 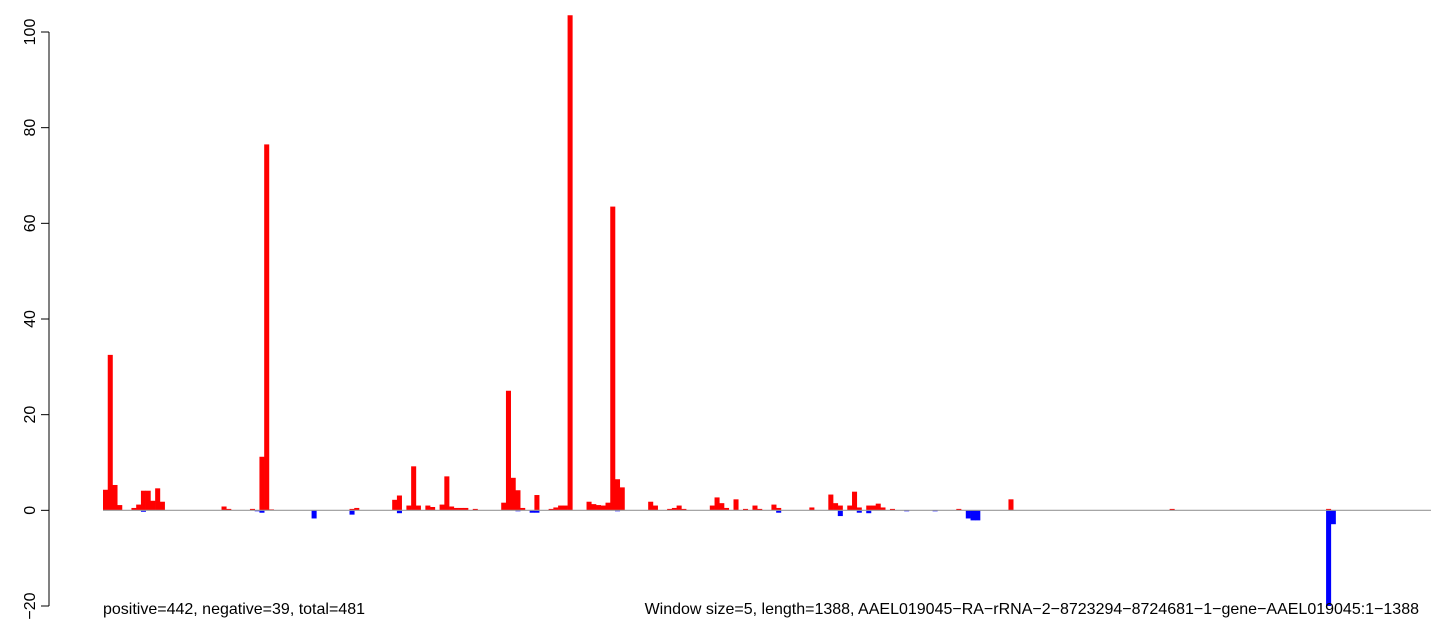 What do you see at coordinates (30, 128) in the screenshot?
I see `y-tick-label-5: 80` at bounding box center [30, 128].